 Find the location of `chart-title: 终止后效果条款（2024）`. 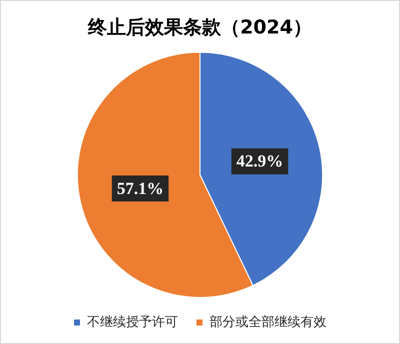

chart-title: 终止后效果条款（2024） is located at coordinates (199, 27).